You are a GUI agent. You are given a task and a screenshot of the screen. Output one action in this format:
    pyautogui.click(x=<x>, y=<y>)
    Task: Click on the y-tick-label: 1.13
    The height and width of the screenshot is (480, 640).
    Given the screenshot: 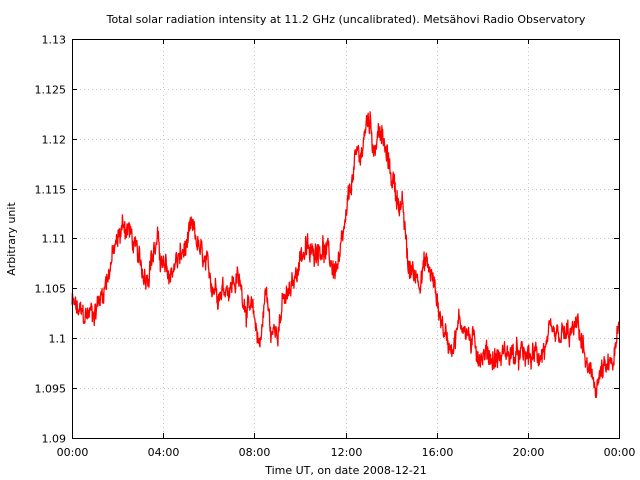 What is the action you would take?
    pyautogui.click(x=54, y=40)
    